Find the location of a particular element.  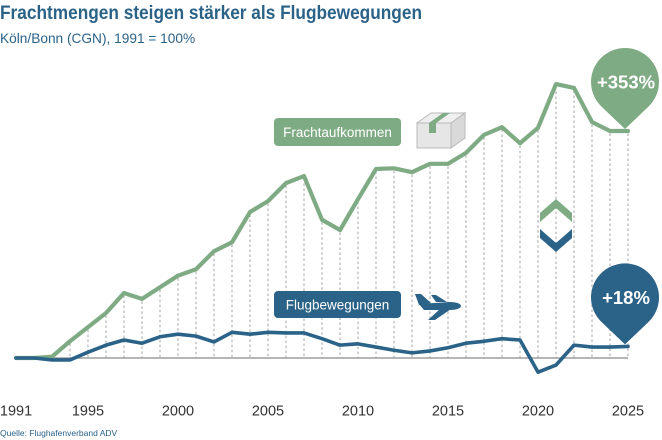

chevron-up-icon is located at coordinates (556, 210).